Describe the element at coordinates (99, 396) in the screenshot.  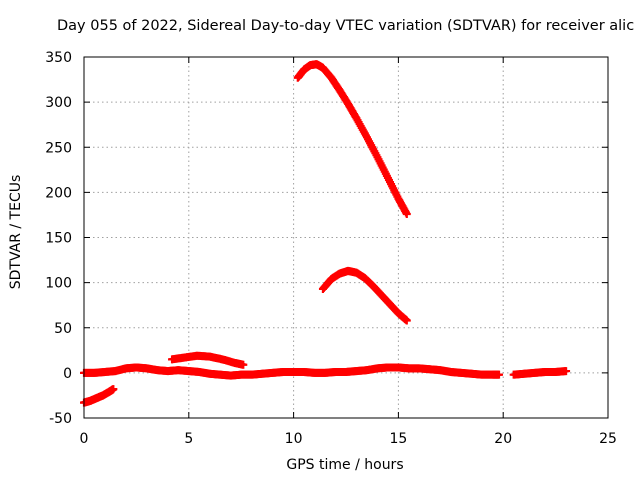
I see `series-early-rise` at that location.